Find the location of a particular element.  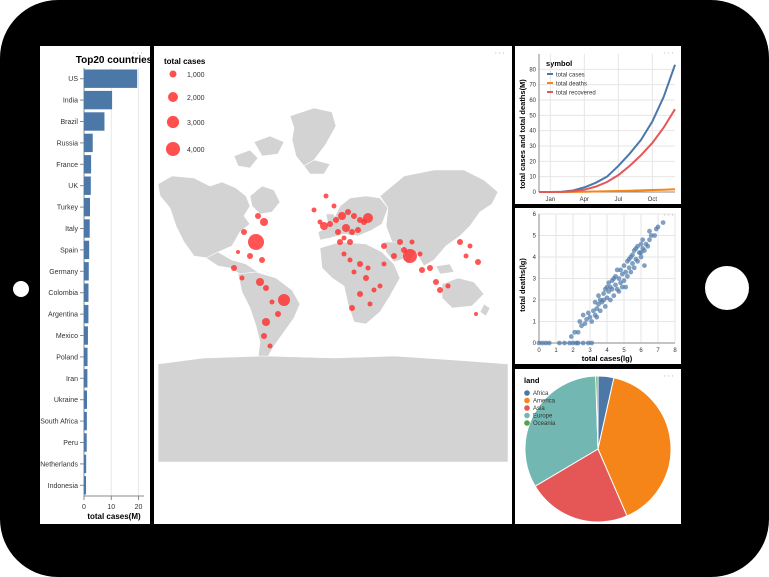

legend-label: total cases is located at coordinates (570, 76).